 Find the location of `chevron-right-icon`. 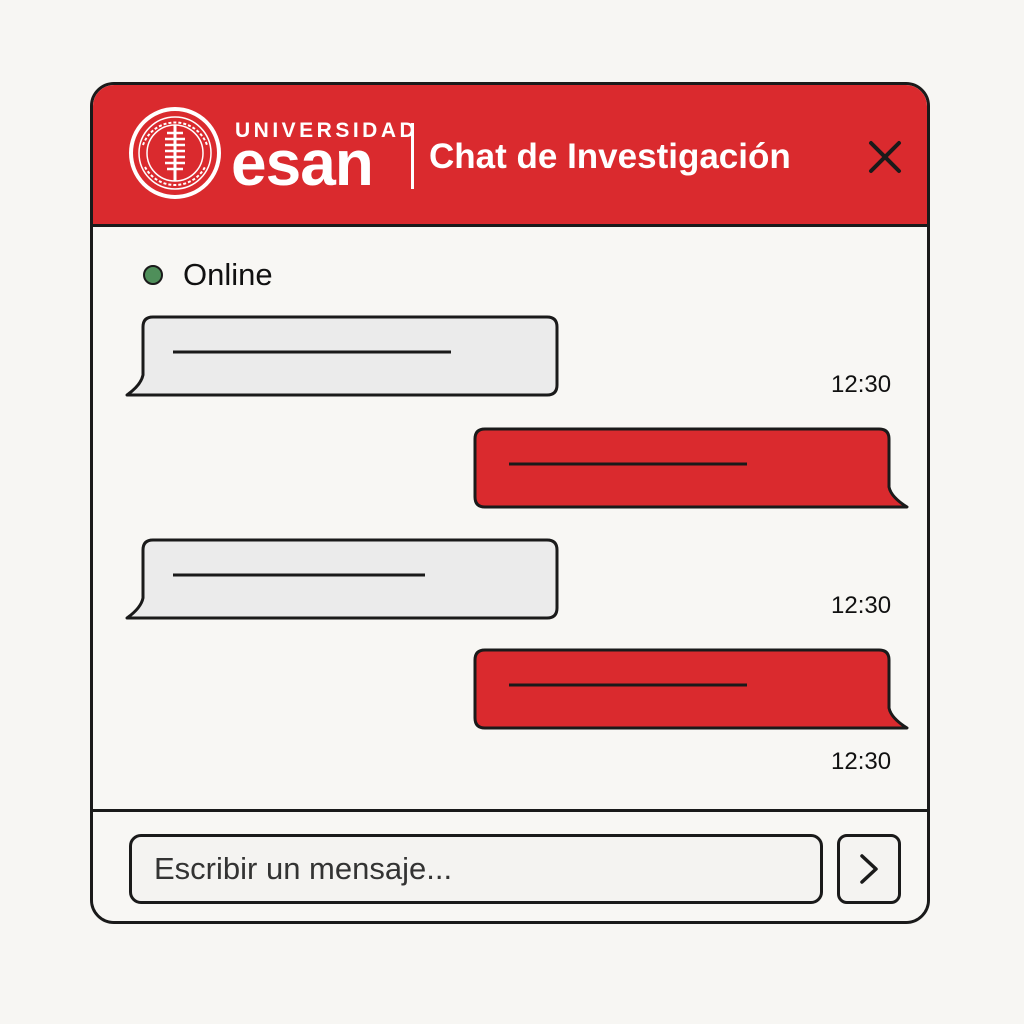

chevron-right-icon is located at coordinates (869, 869).